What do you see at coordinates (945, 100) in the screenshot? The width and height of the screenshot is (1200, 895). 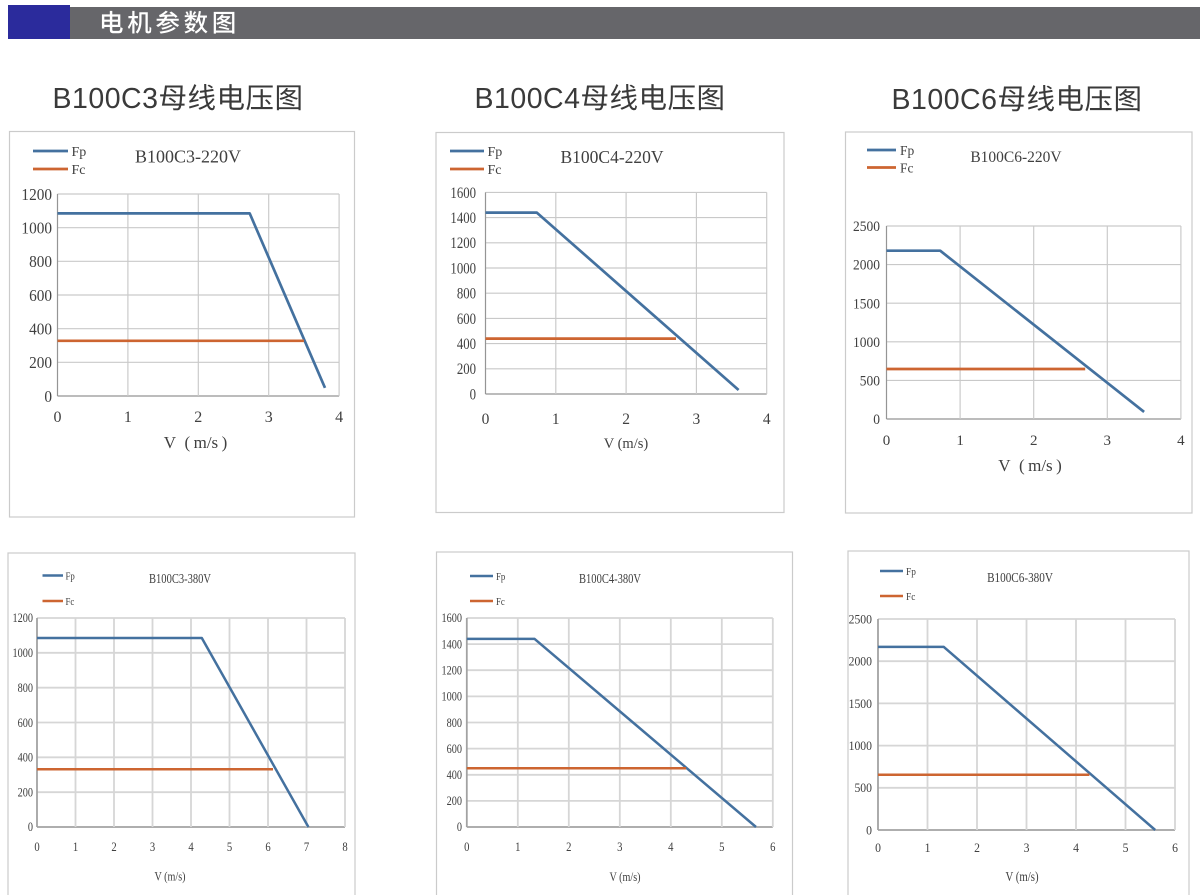 I see `svg-text: B100C6` at bounding box center [945, 100].